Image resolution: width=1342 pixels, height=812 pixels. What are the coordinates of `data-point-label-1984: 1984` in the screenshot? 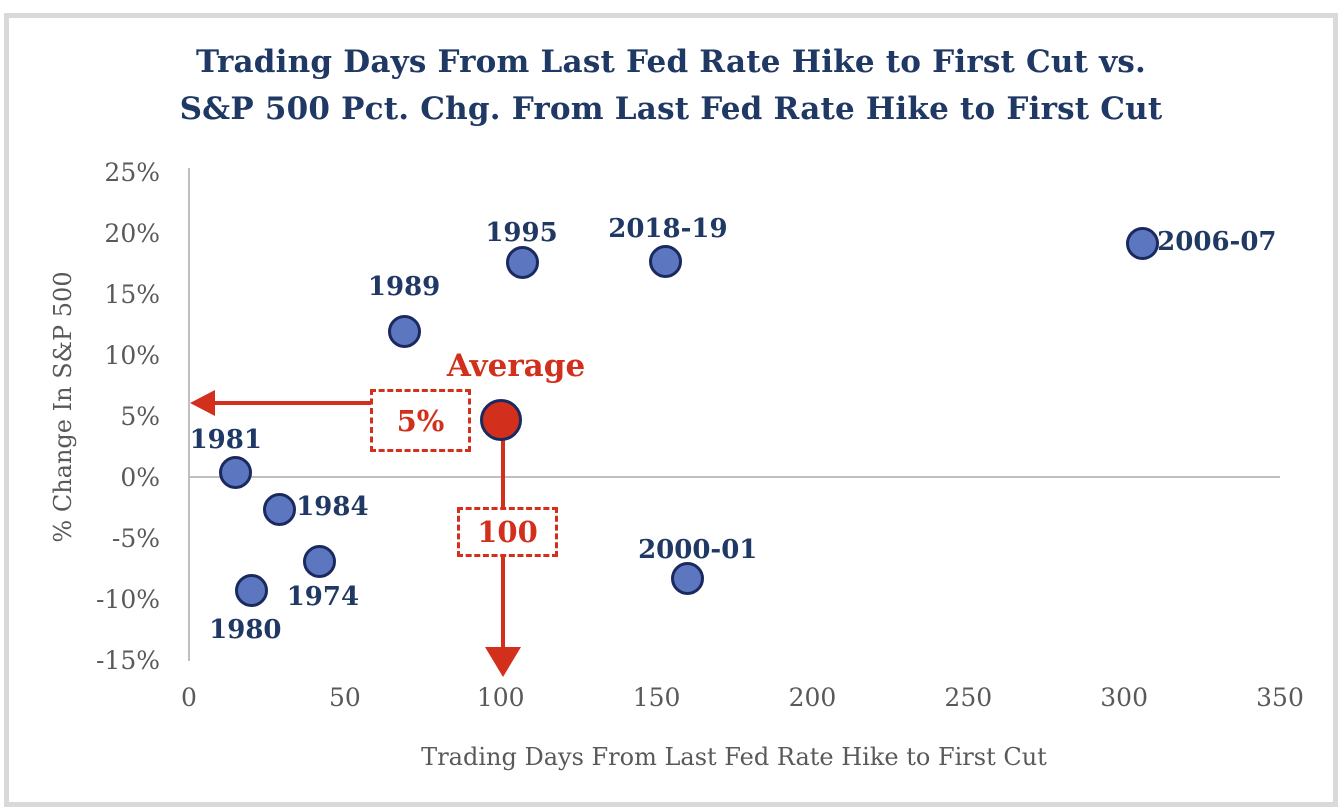 It's located at (332, 507).